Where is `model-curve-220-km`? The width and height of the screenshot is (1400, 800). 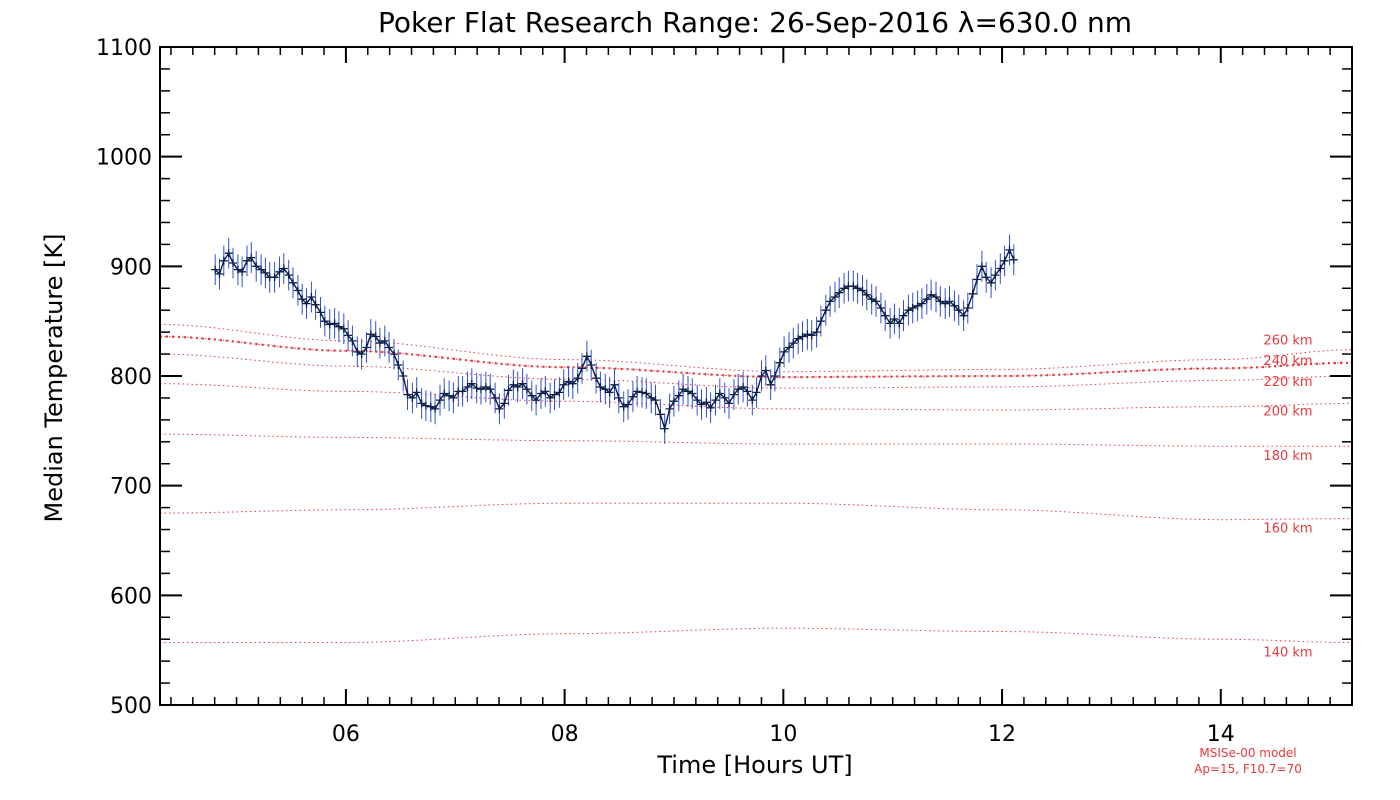
model-curve-220-km is located at coordinates (756, 371).